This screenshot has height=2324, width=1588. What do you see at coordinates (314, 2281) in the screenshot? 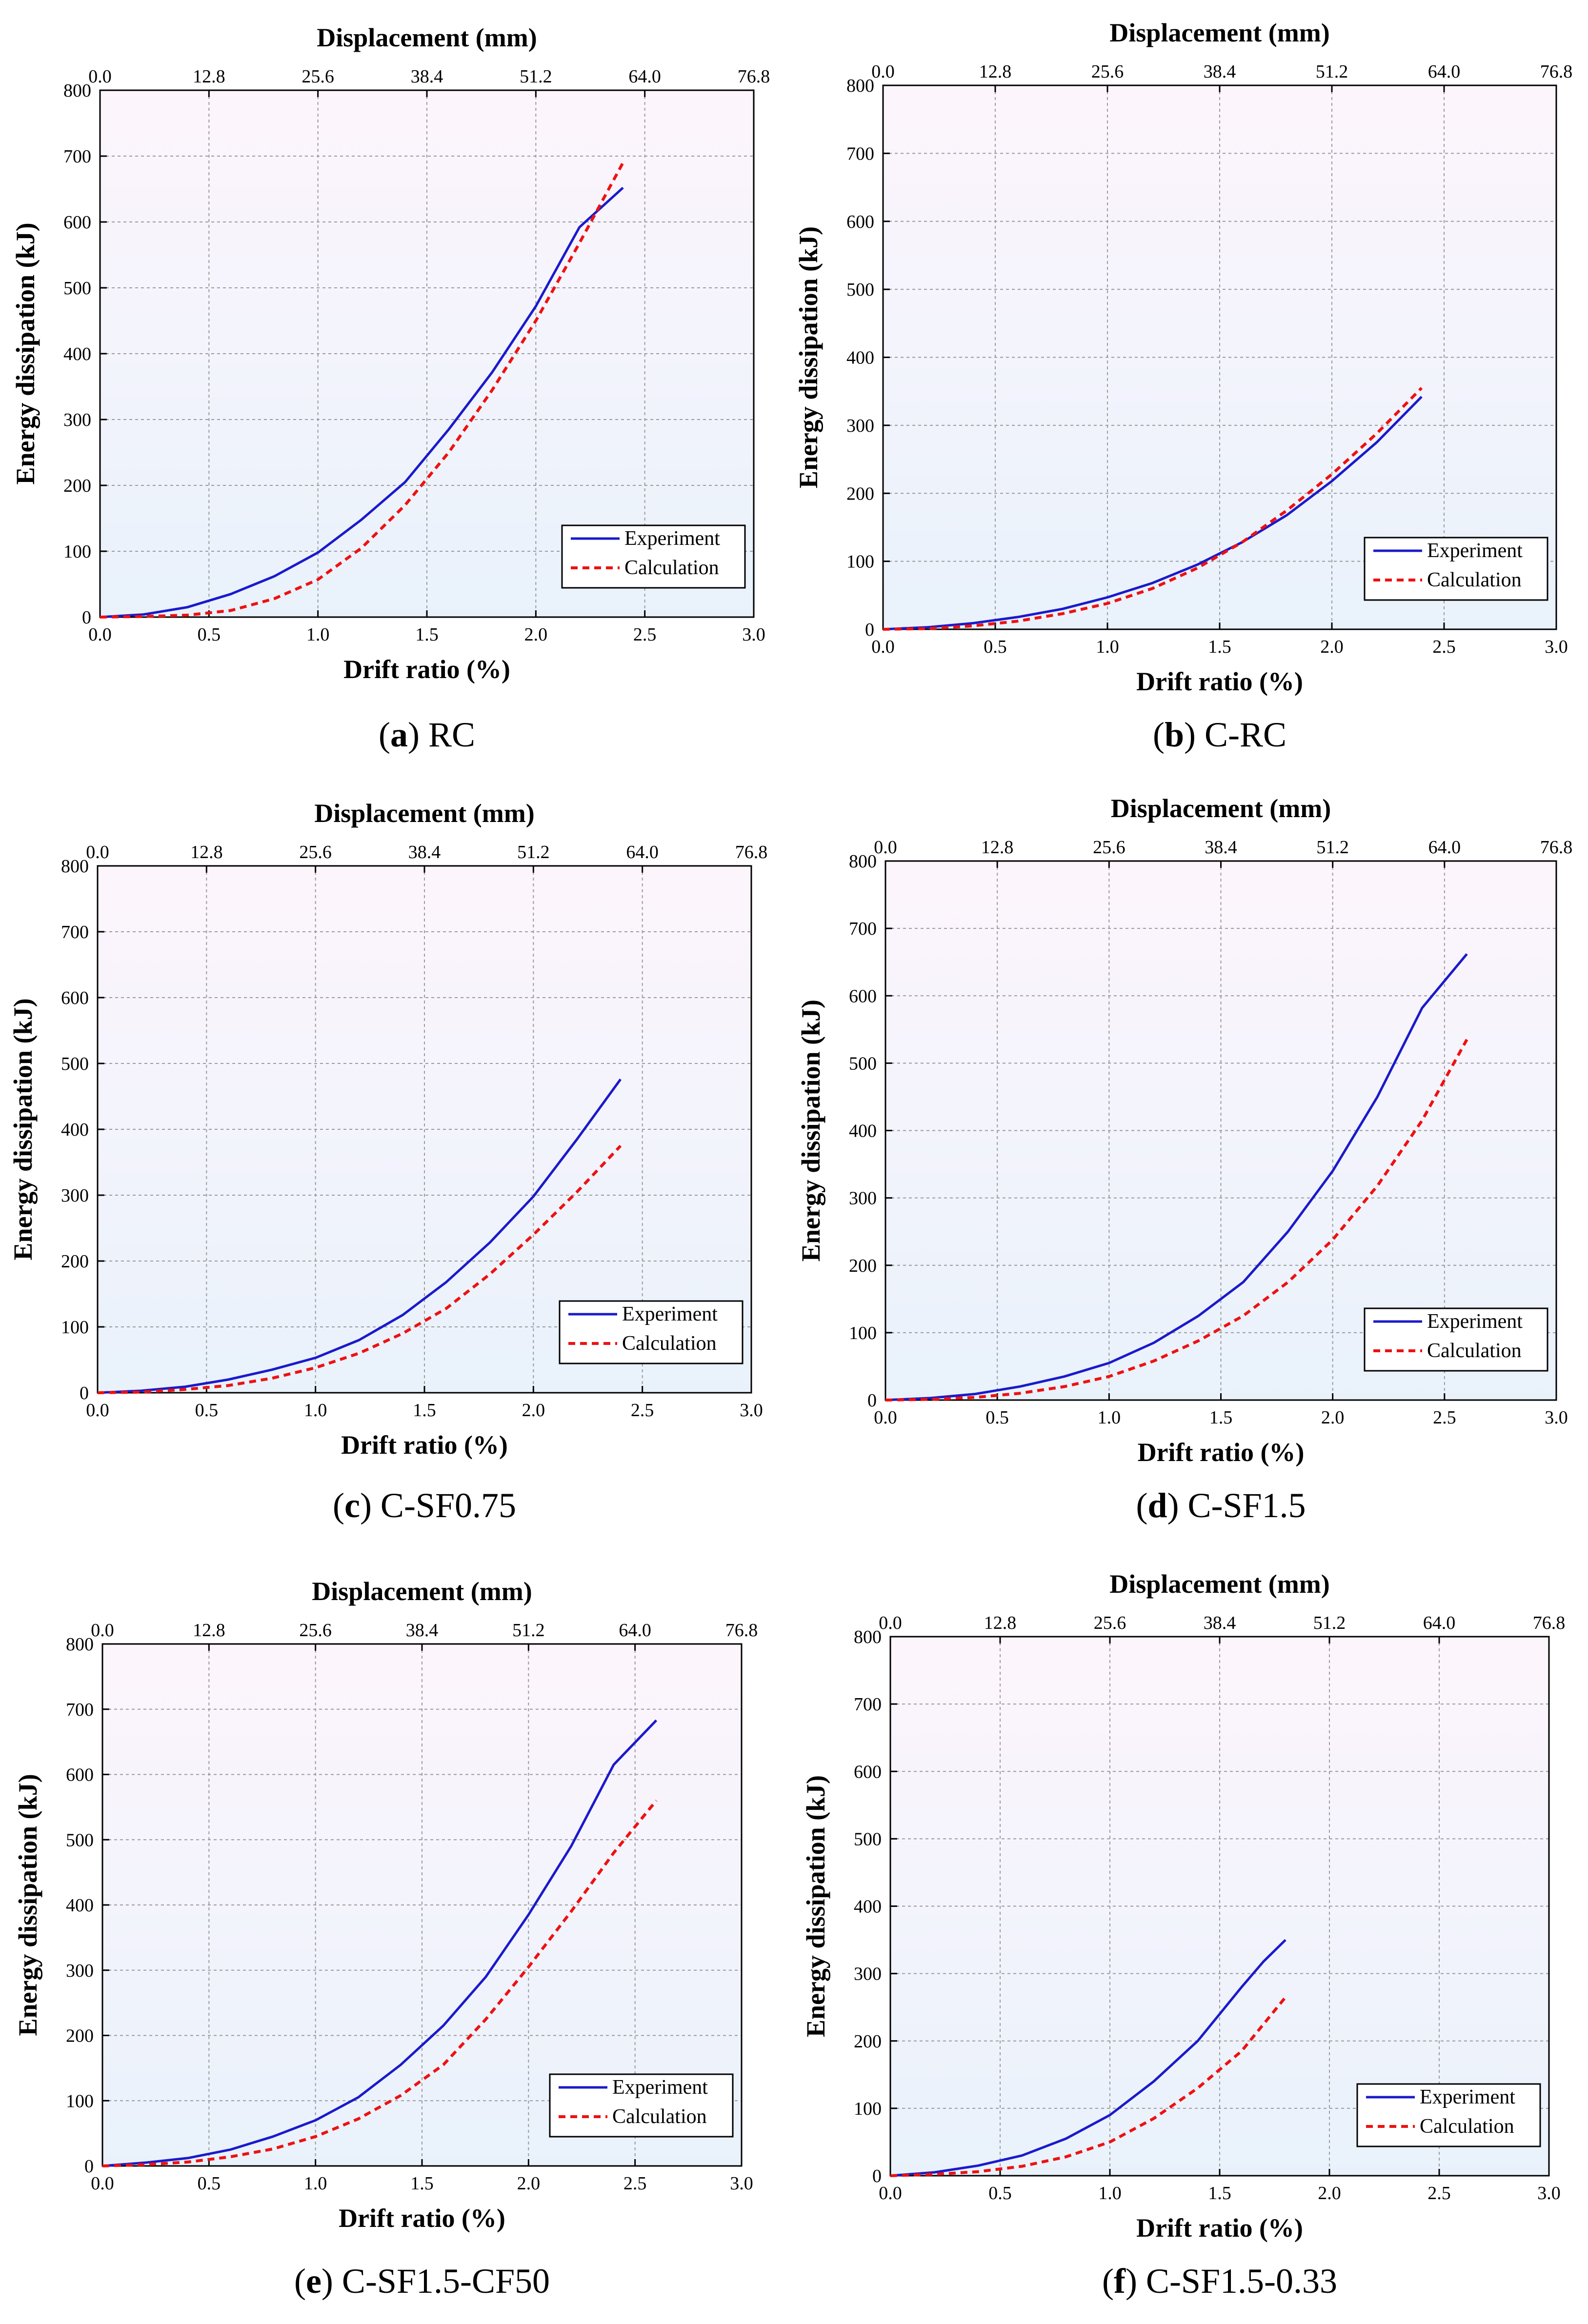
I see `caption-letter: e` at bounding box center [314, 2281].